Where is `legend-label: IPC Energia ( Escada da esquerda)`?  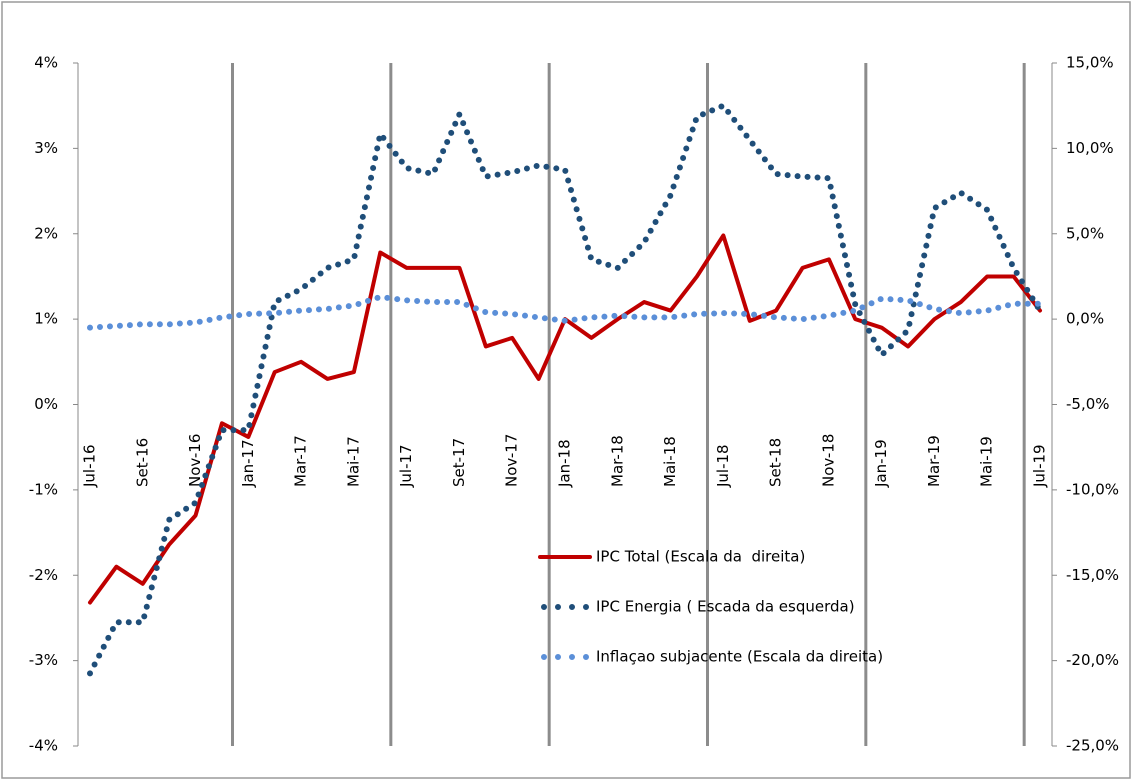
legend-label: IPC Energia ( Escada da esquerda) is located at coordinates (725, 607).